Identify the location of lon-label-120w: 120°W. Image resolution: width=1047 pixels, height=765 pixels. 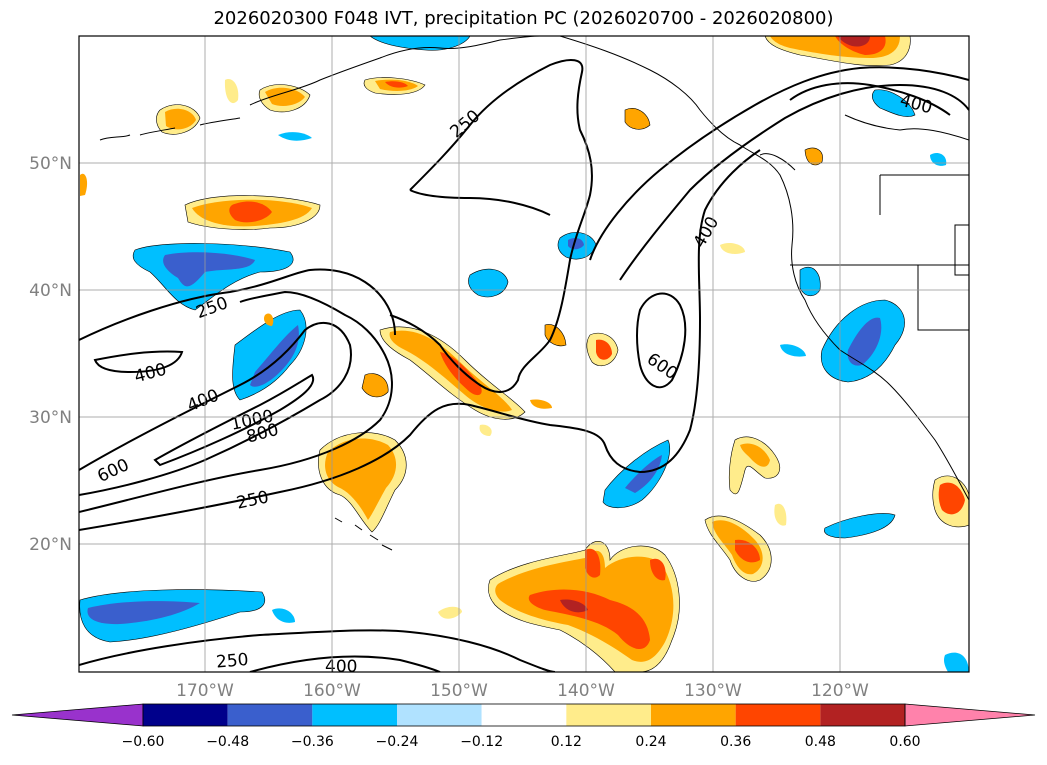
(840, 691).